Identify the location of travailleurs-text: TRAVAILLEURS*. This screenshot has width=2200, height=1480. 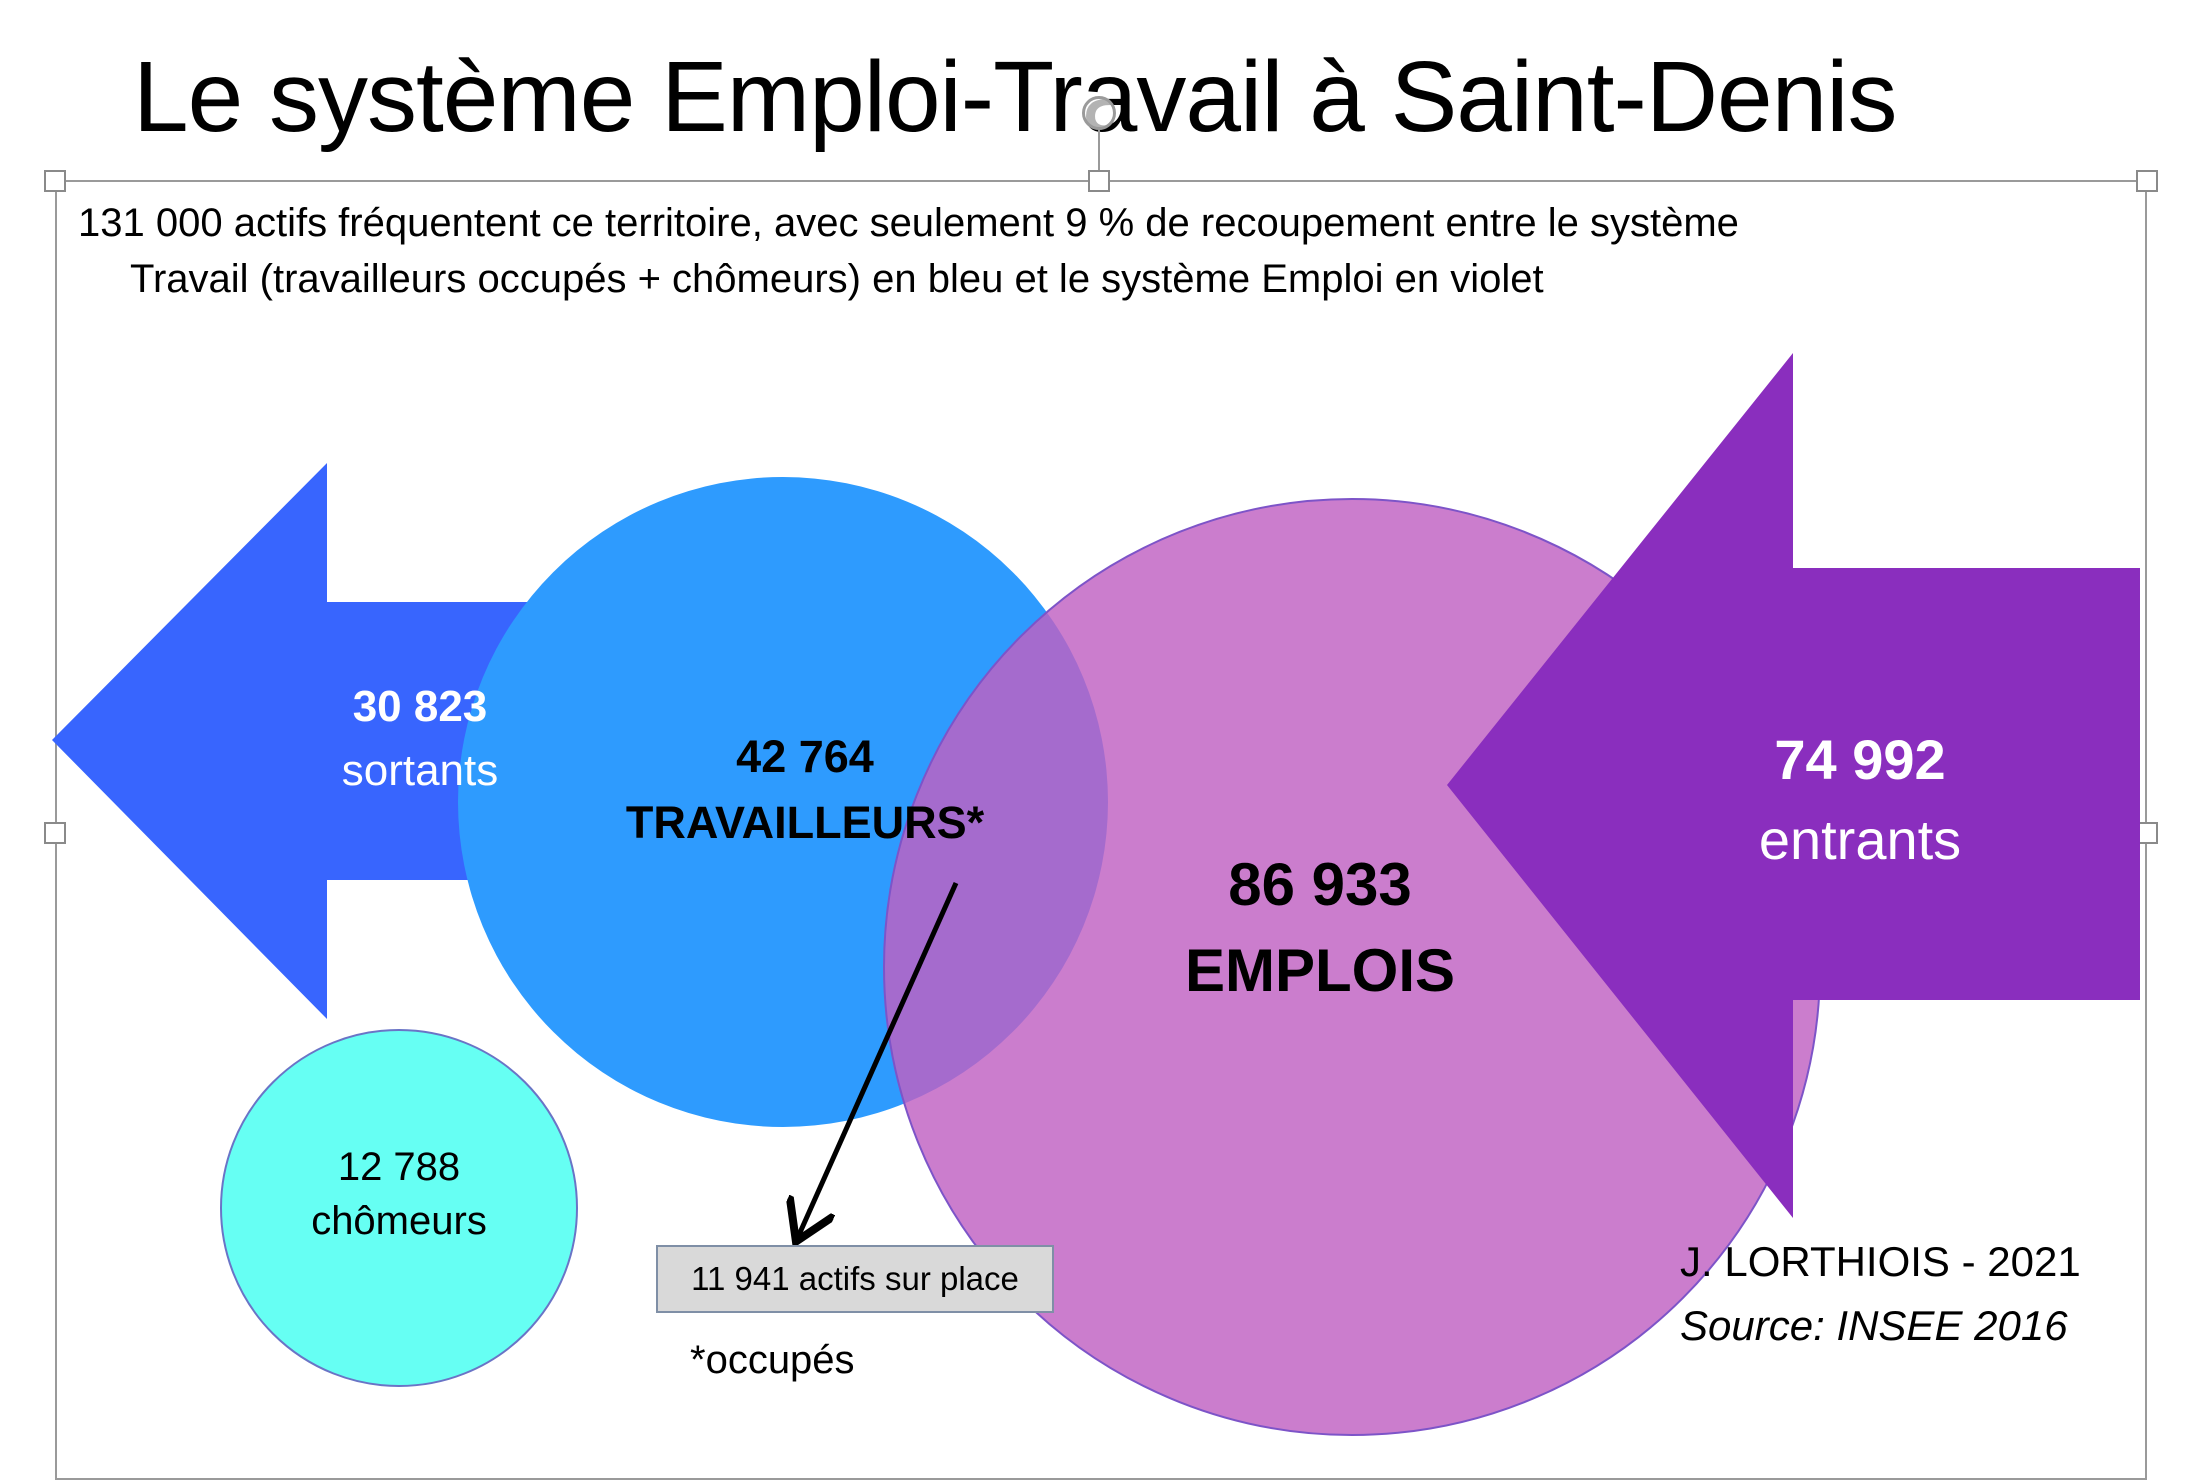
(805, 822).